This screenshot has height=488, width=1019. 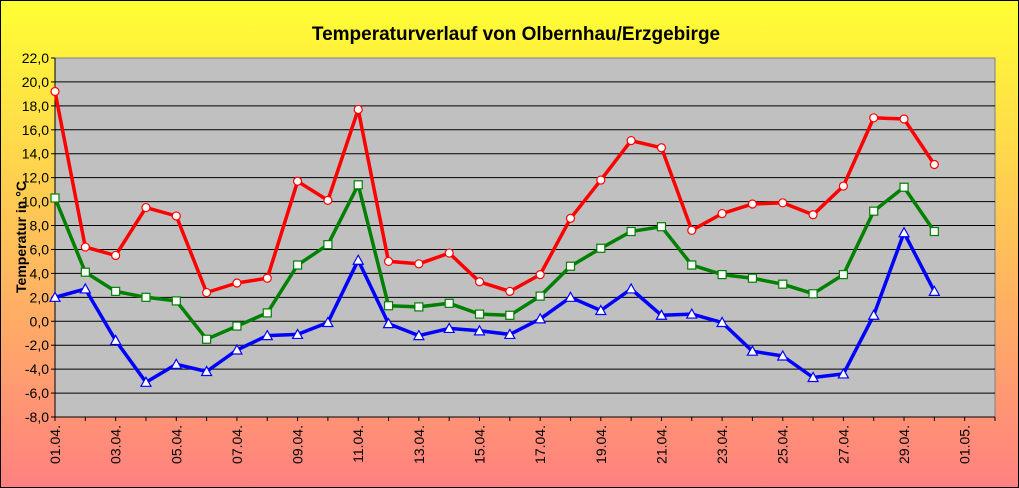 What do you see at coordinates (35, 178) in the screenshot?
I see `y-tick-label: 12,0` at bounding box center [35, 178].